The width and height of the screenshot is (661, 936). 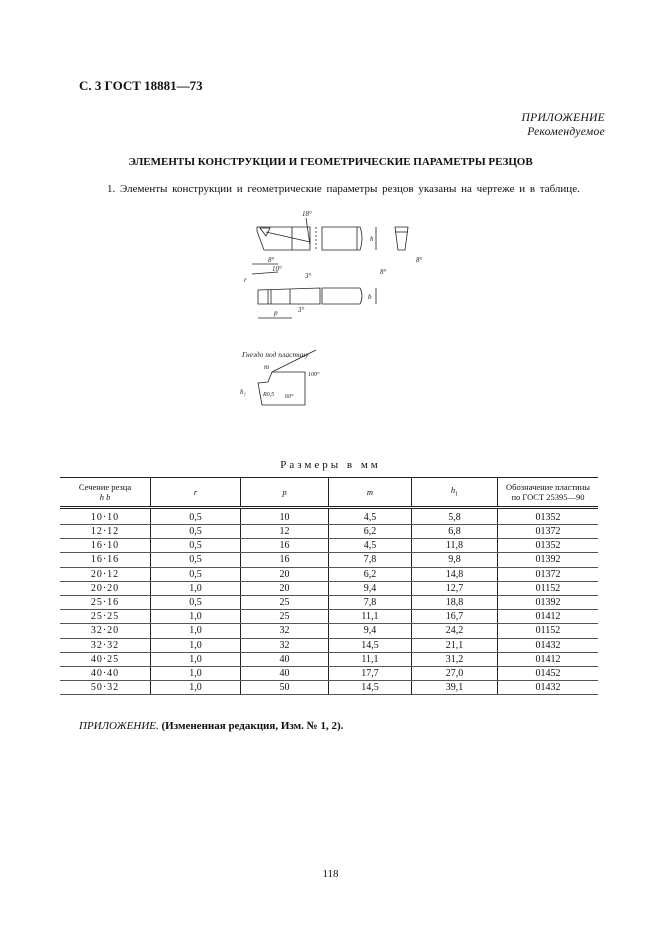 What do you see at coordinates (454, 493) in the screenshot?
I see `header-h1: h1` at bounding box center [454, 493].